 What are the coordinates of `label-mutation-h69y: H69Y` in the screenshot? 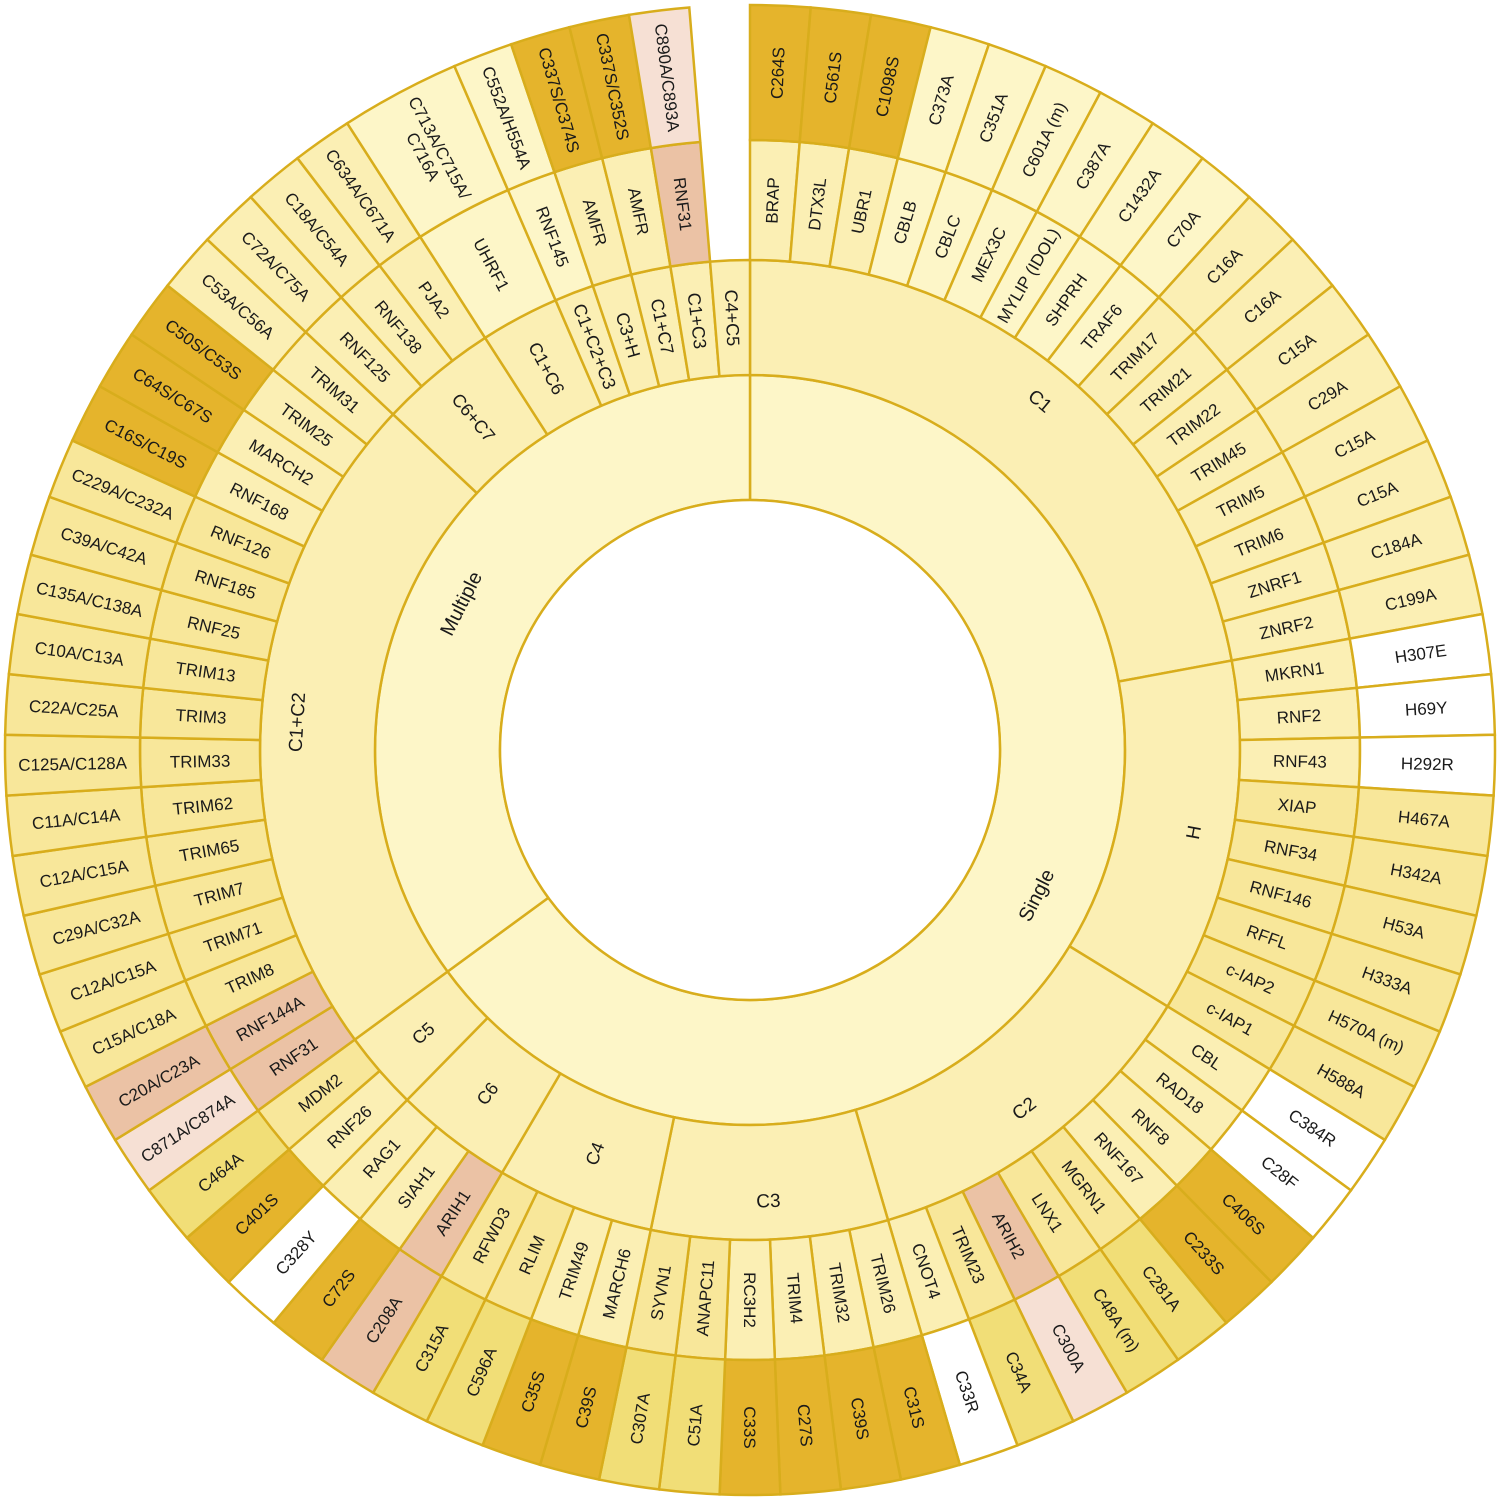 It's located at (1426, 709).